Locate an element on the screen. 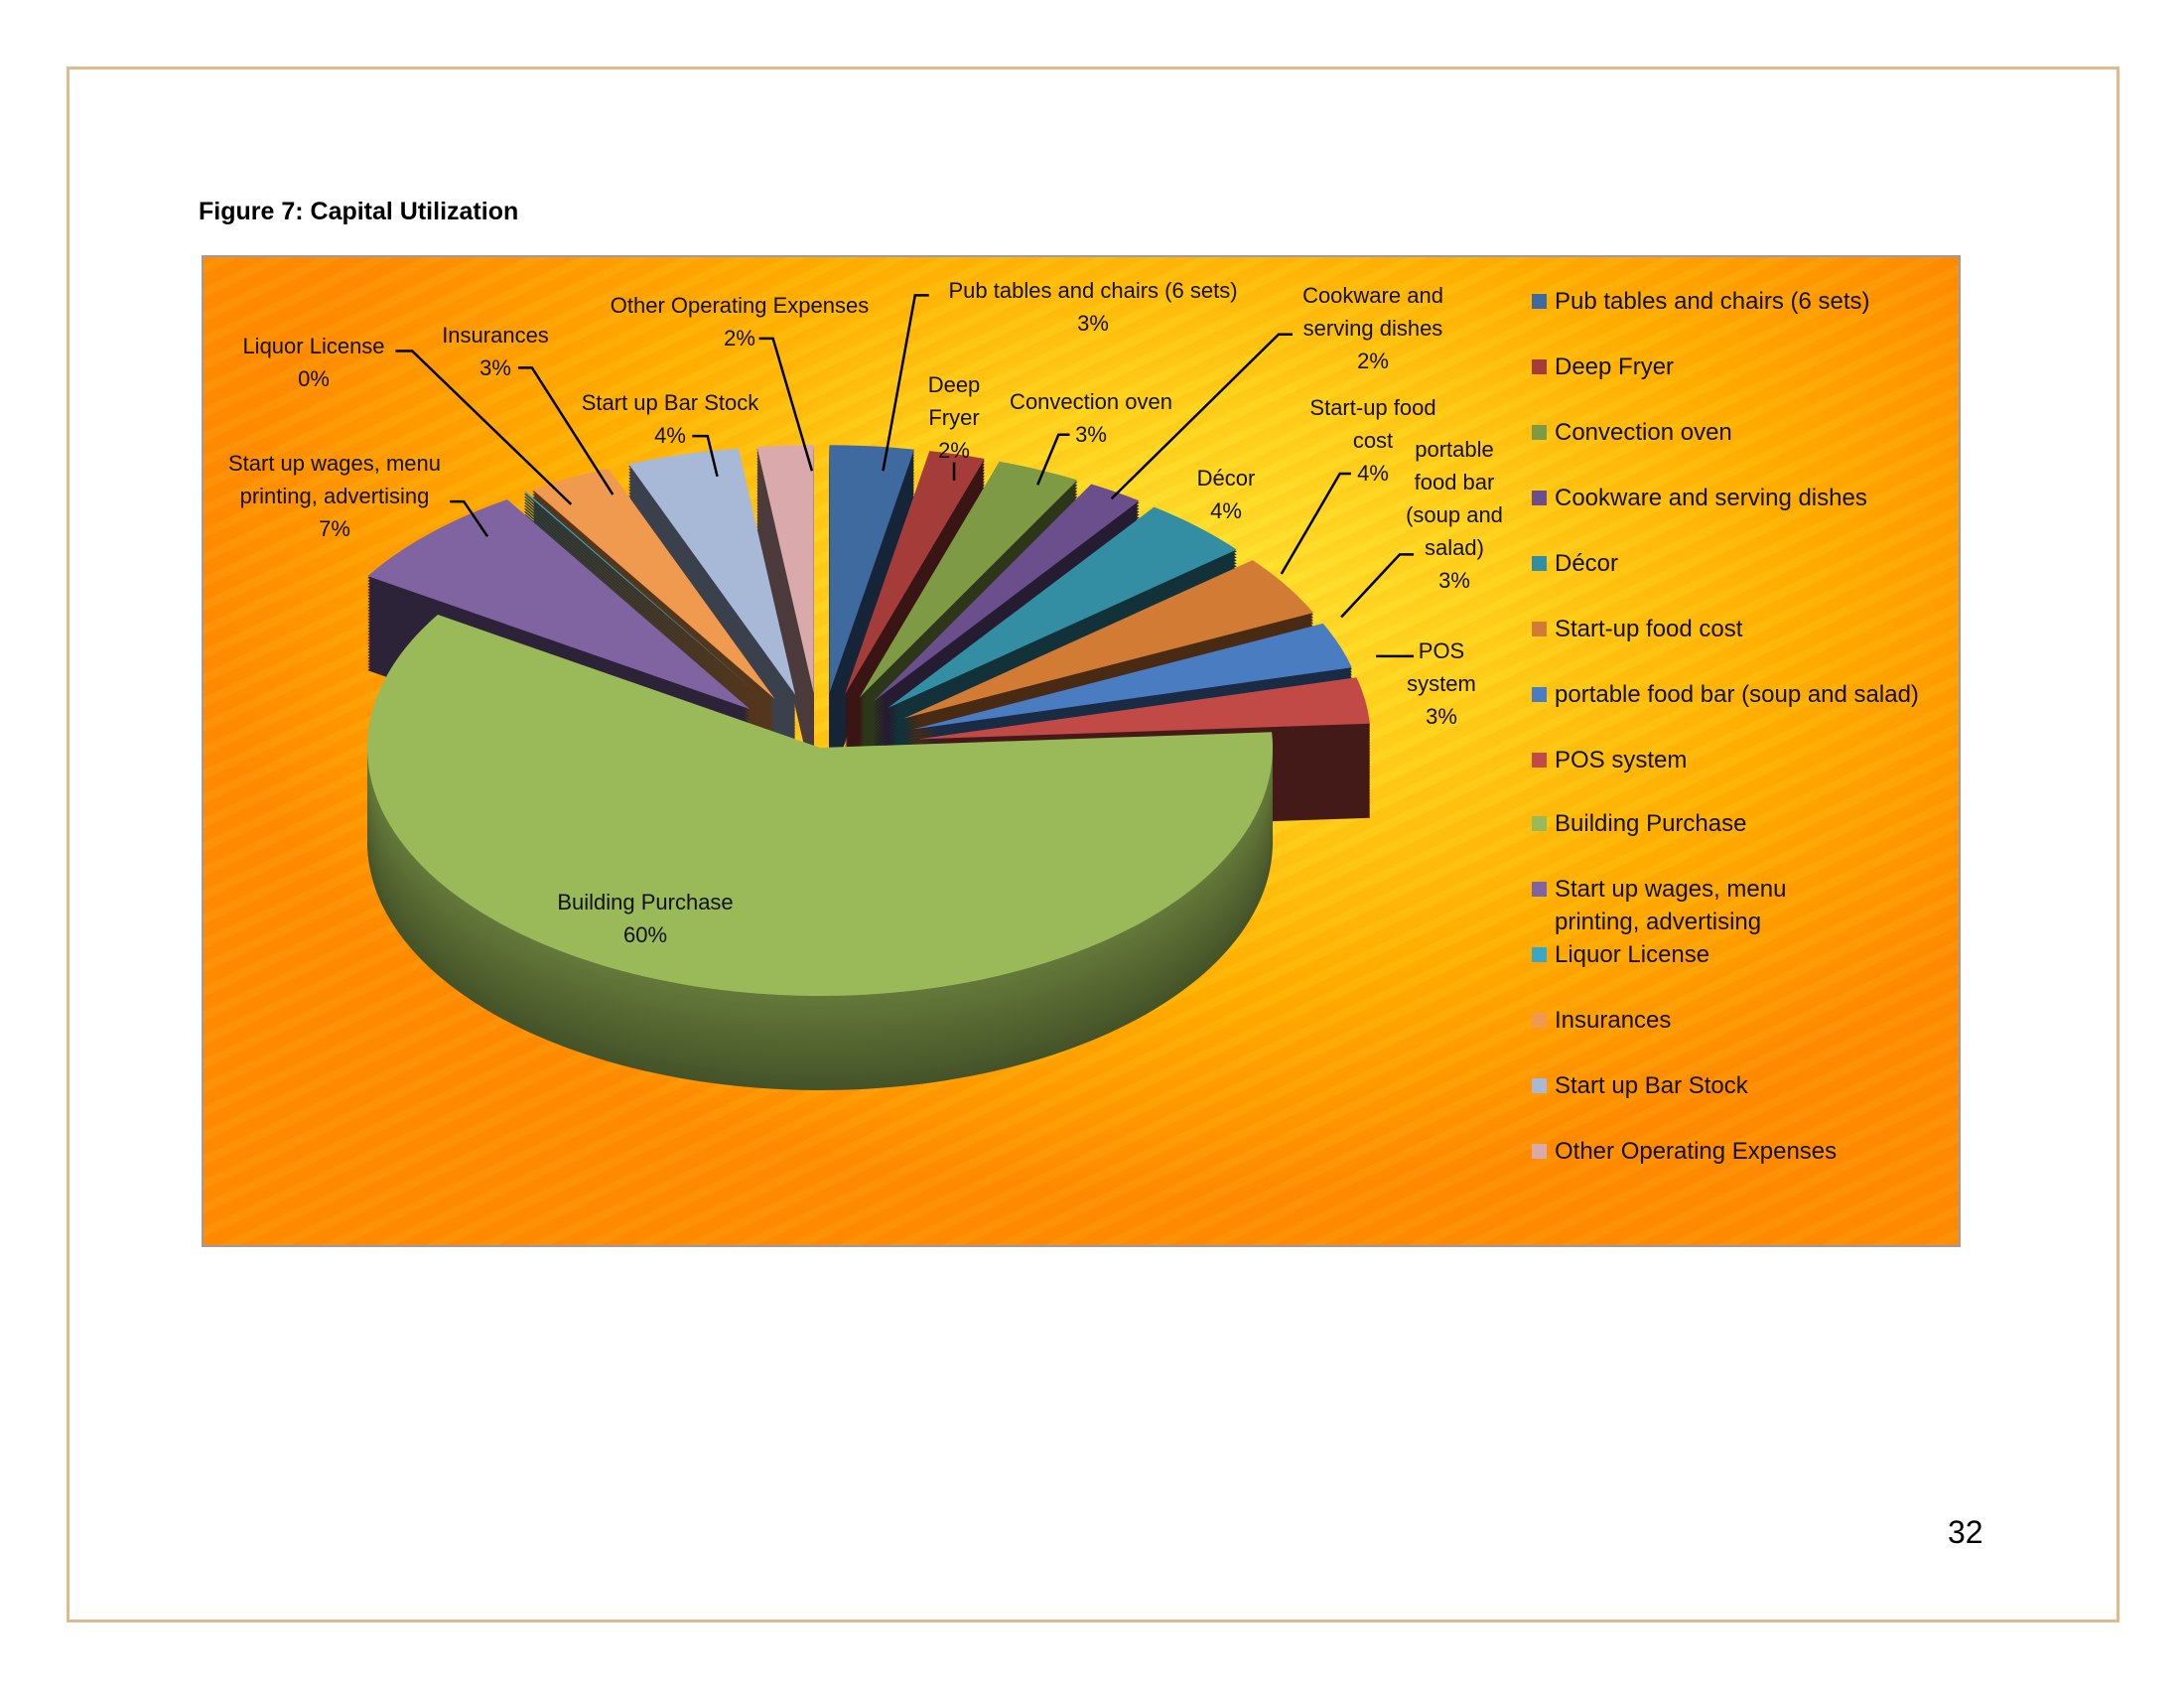 The width and height of the screenshot is (2184, 1688). legend-label: Insurances is located at coordinates (1613, 1021).